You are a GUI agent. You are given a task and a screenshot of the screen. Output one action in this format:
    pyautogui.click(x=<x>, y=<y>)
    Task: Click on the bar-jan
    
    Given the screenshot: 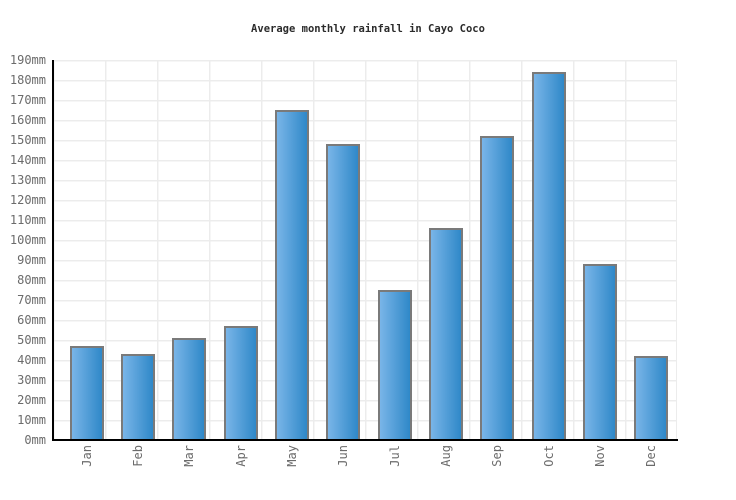 What is the action you would take?
    pyautogui.click(x=86, y=393)
    